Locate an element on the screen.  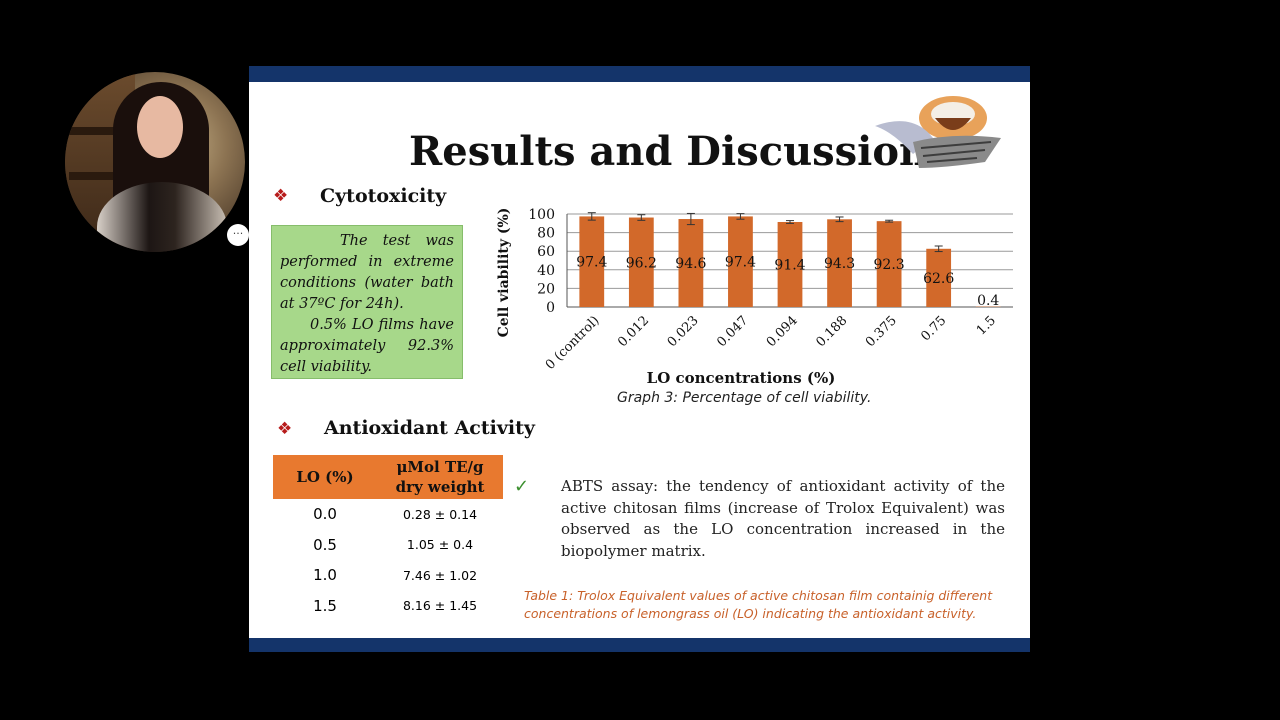
webcam-video is located at coordinates (155, 162).